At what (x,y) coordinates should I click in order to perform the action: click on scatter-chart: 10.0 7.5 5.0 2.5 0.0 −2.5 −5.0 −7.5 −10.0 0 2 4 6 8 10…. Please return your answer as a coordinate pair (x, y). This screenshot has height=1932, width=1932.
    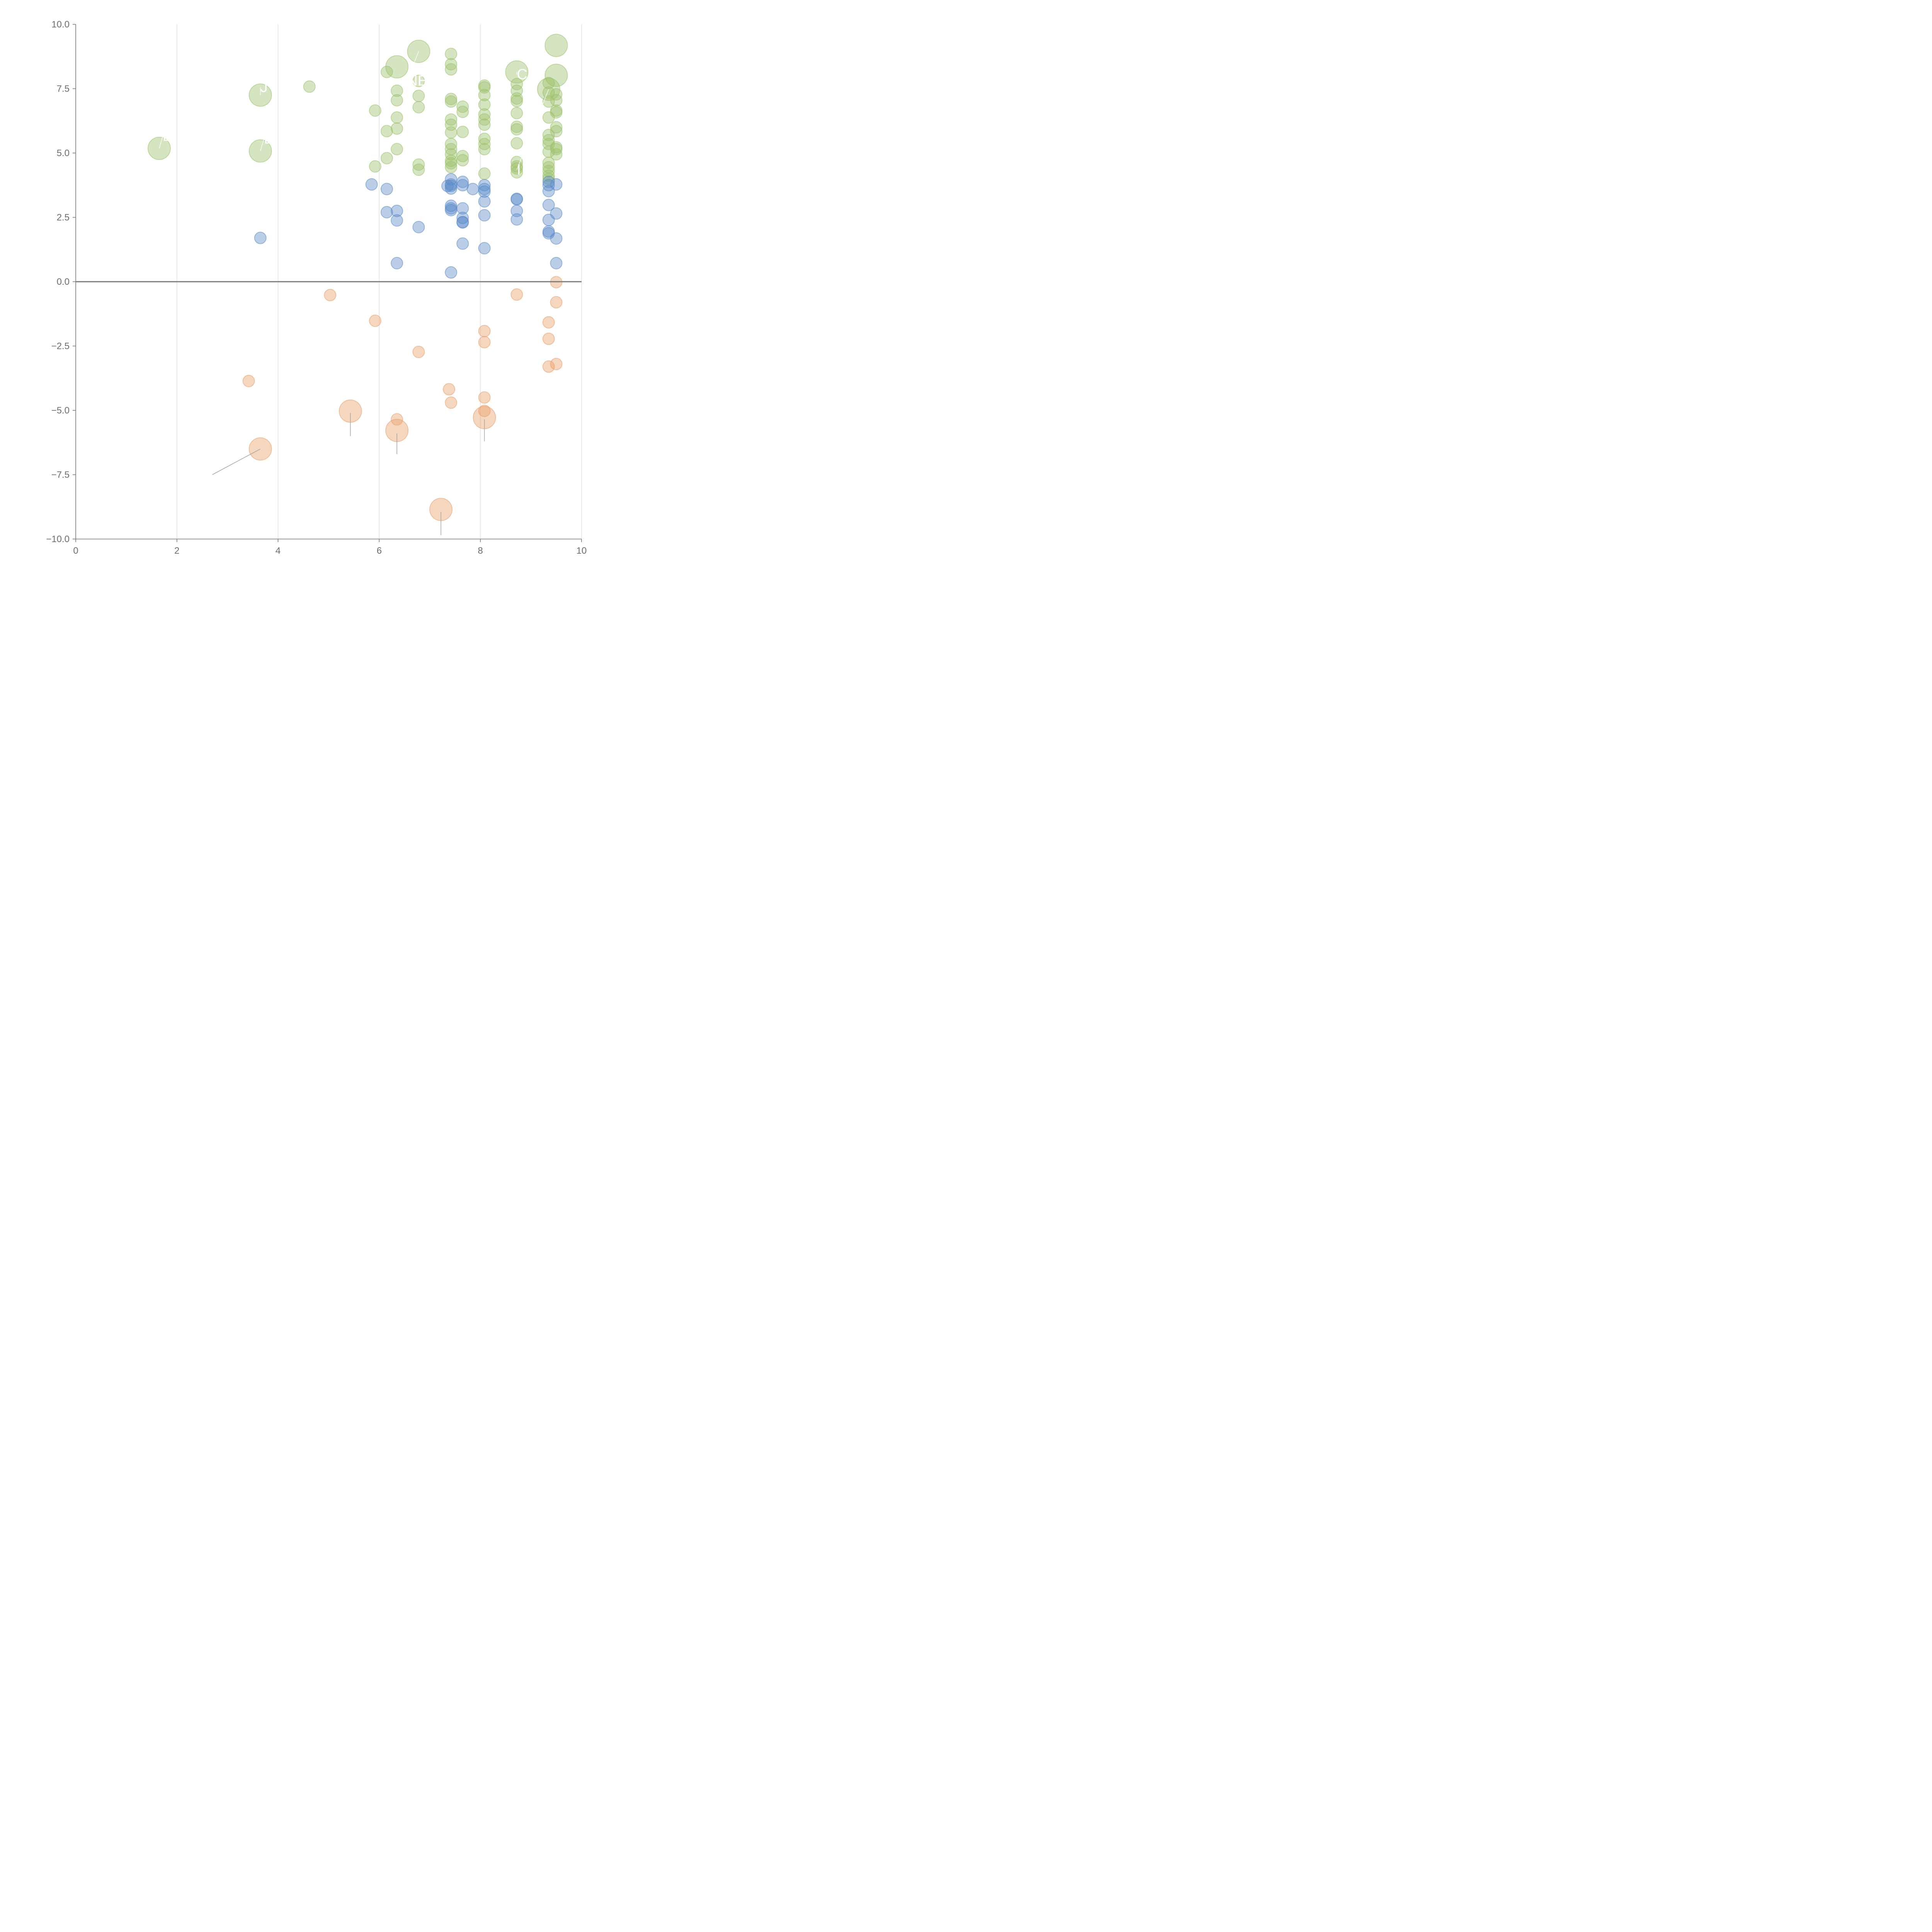
    Looking at the image, I should click on (303, 303).